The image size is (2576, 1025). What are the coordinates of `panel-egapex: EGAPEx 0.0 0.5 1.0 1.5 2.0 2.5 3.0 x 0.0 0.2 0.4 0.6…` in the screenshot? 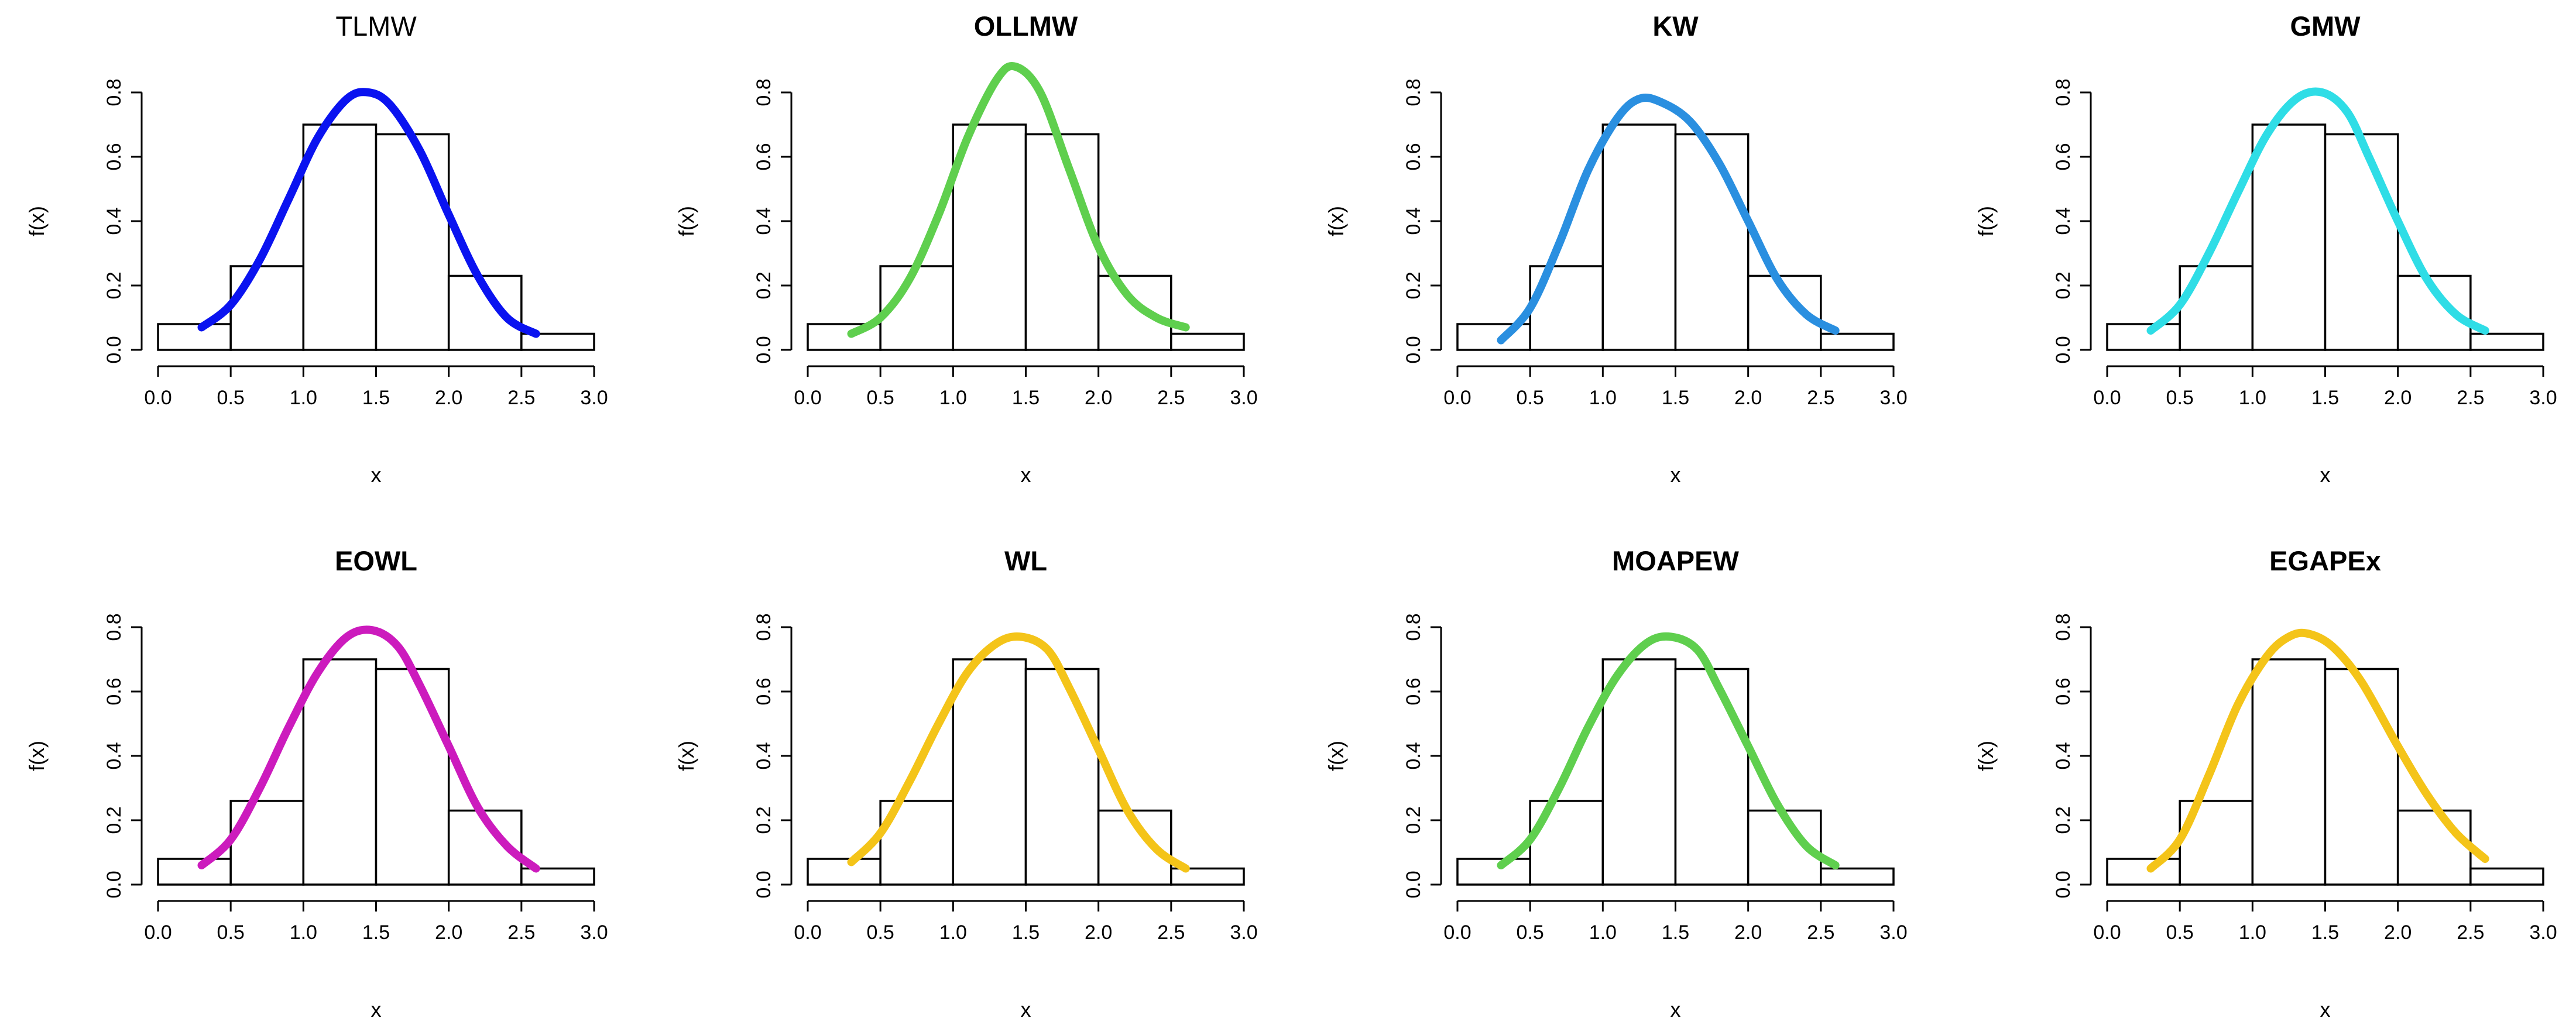 It's located at (2265, 783).